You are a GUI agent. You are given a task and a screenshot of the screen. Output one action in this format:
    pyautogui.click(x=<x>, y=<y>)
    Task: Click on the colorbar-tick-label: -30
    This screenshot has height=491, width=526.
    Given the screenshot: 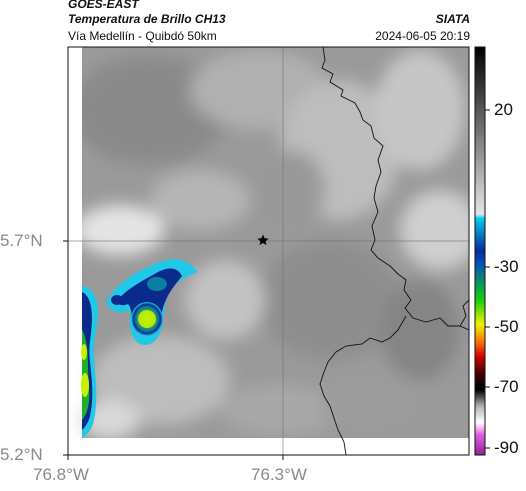 What is the action you would take?
    pyautogui.click(x=506, y=266)
    